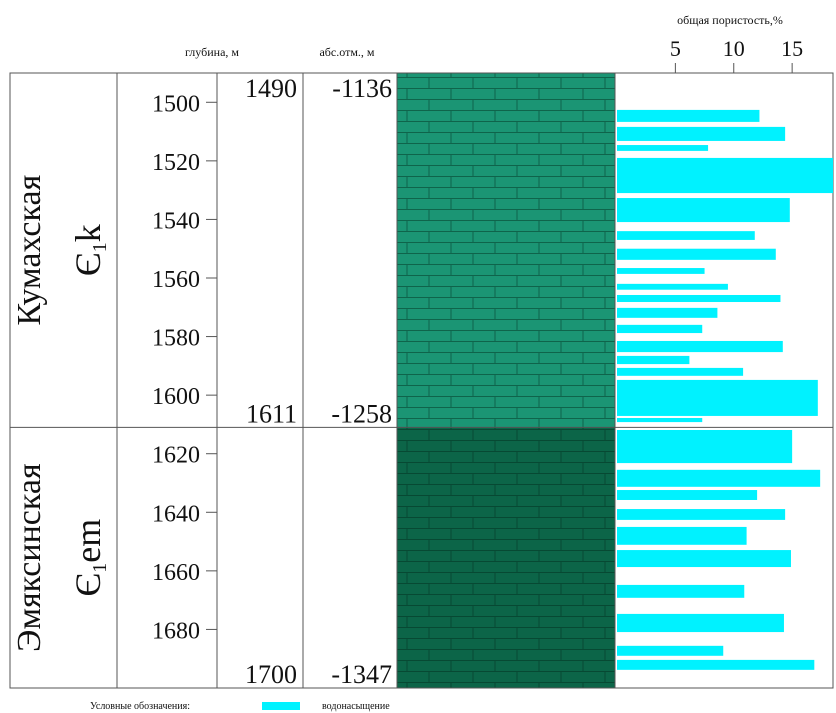 Image resolution: width=836 pixels, height=713 pixels. What do you see at coordinates (281, 706) in the screenshot?
I see `legend-swatch` at bounding box center [281, 706].